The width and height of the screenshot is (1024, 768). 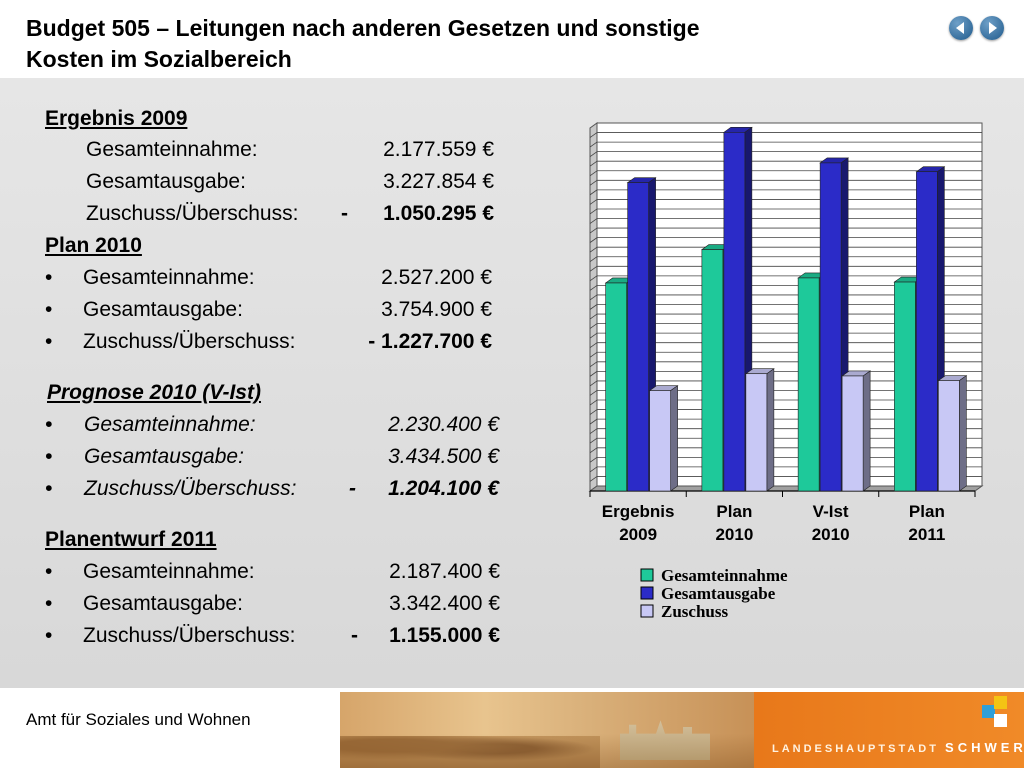 What do you see at coordinates (961, 28) in the screenshot?
I see `arrow-left-icon` at bounding box center [961, 28].